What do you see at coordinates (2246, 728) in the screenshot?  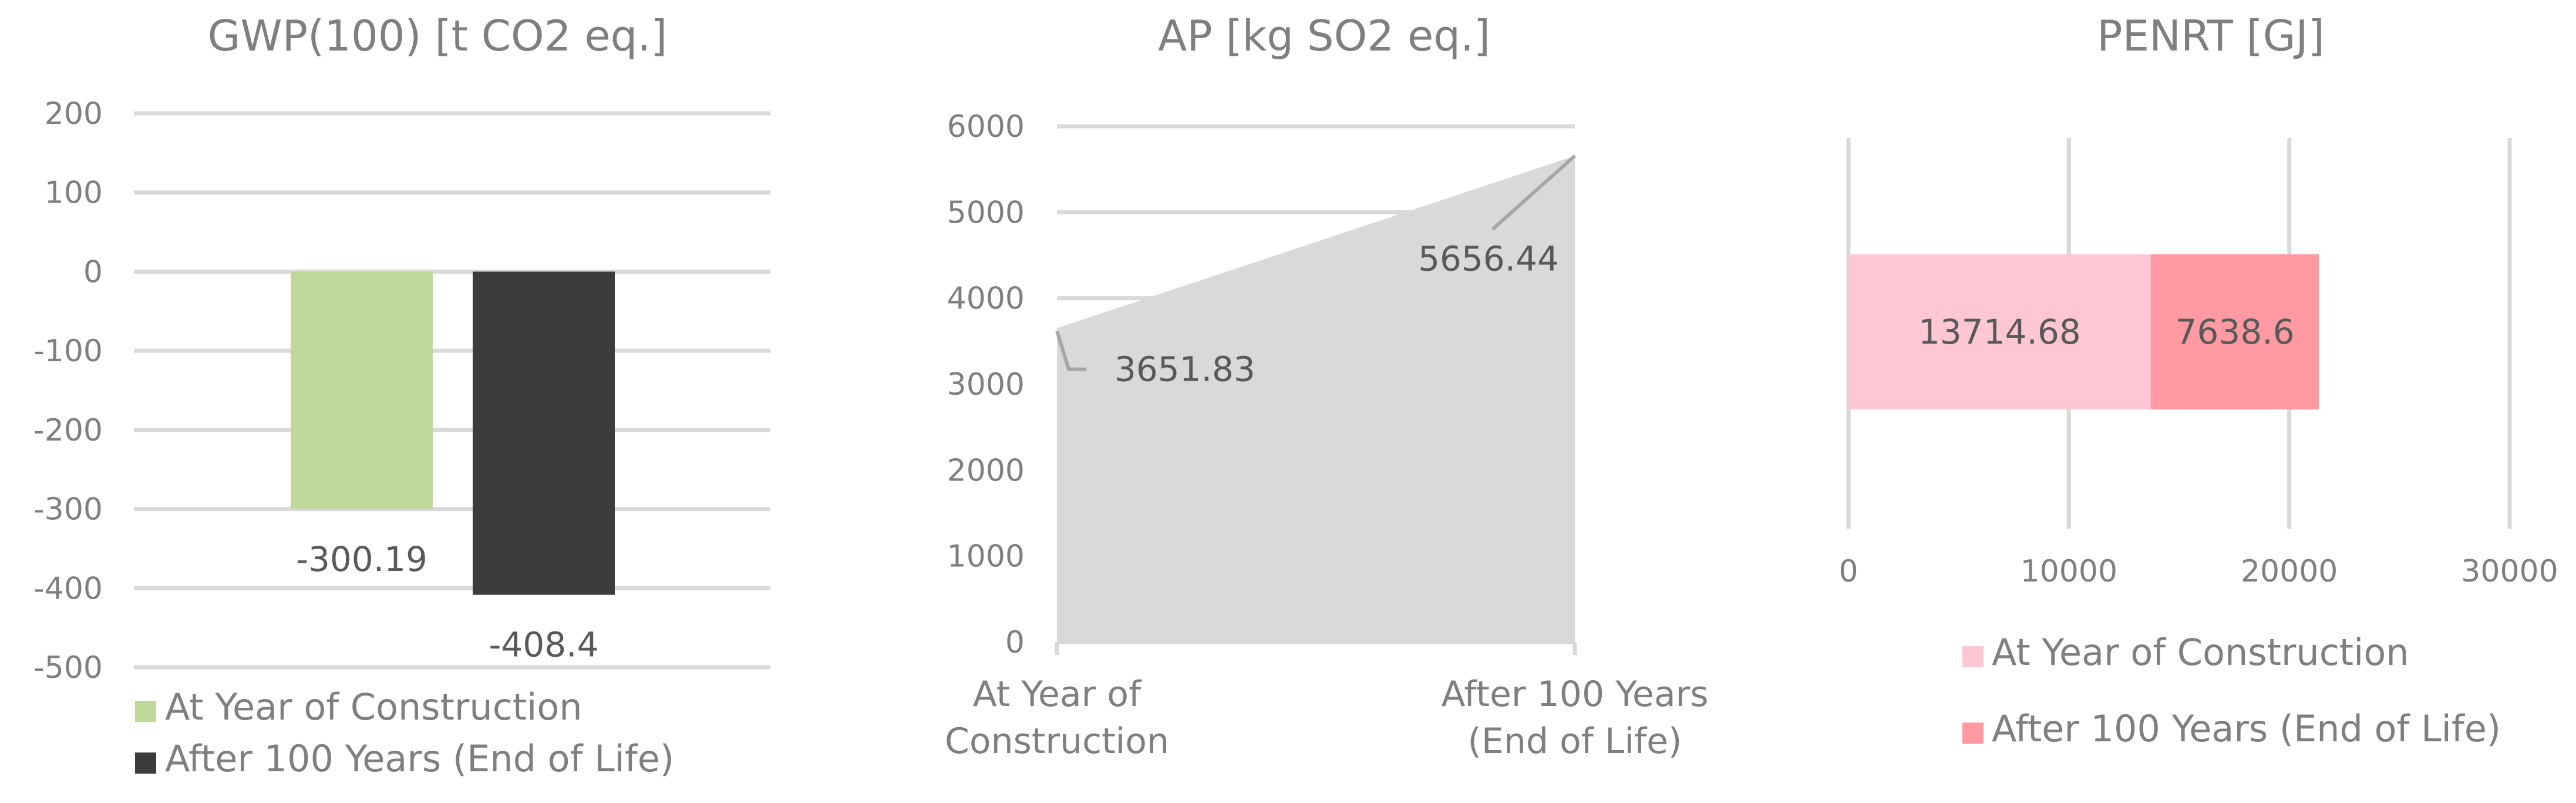 I see `penrt-legend-label: After 100 Years (End of Life)` at bounding box center [2246, 728].